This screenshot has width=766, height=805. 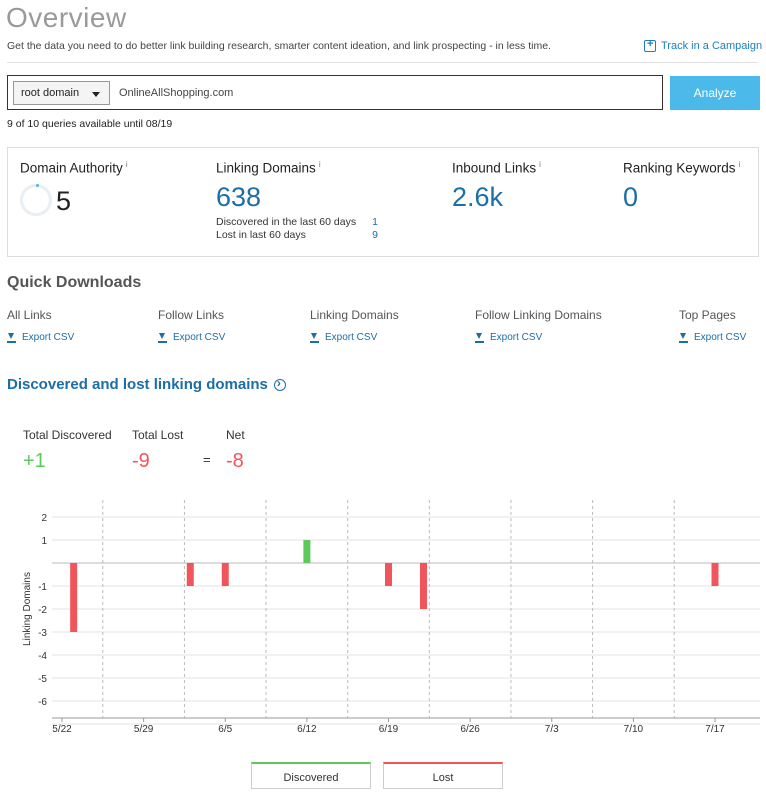 I want to click on x-tick-label: 6/19, so click(x=389, y=729).